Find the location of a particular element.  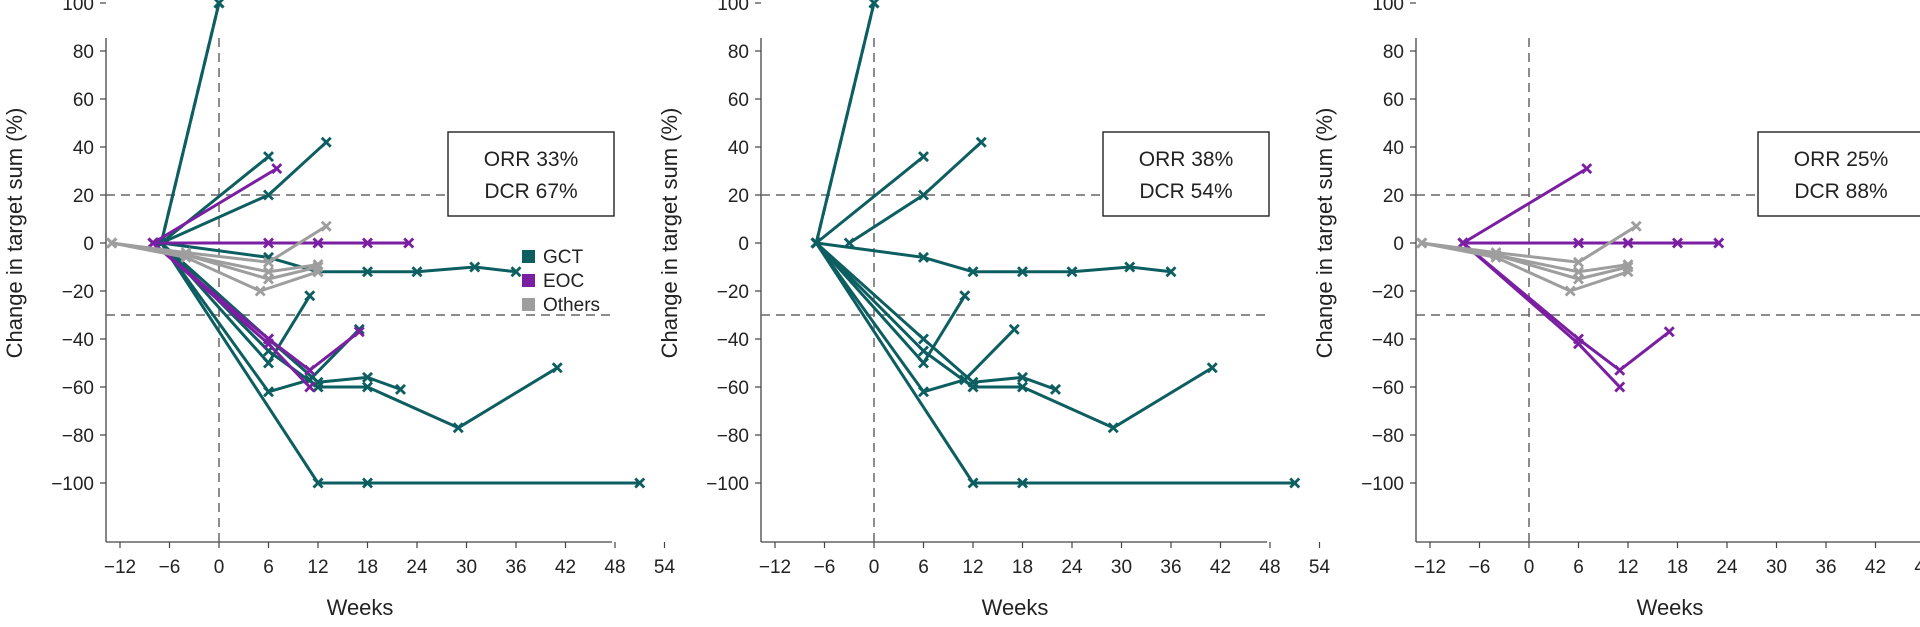

x-tick-label: 30 is located at coordinates (1121, 567).